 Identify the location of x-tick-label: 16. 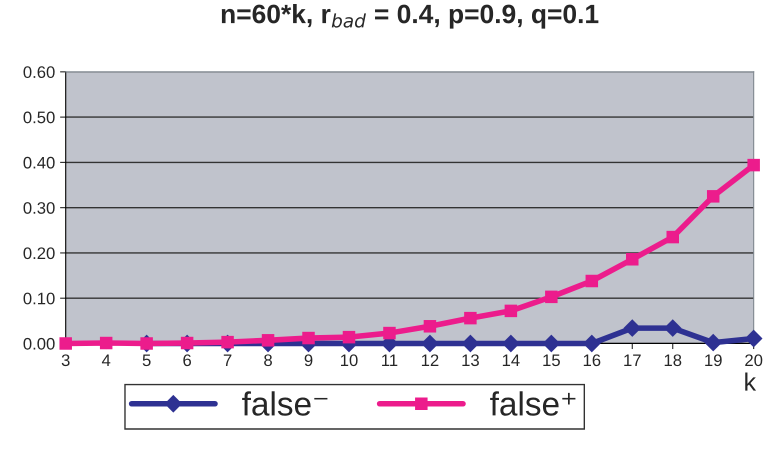
(592, 360).